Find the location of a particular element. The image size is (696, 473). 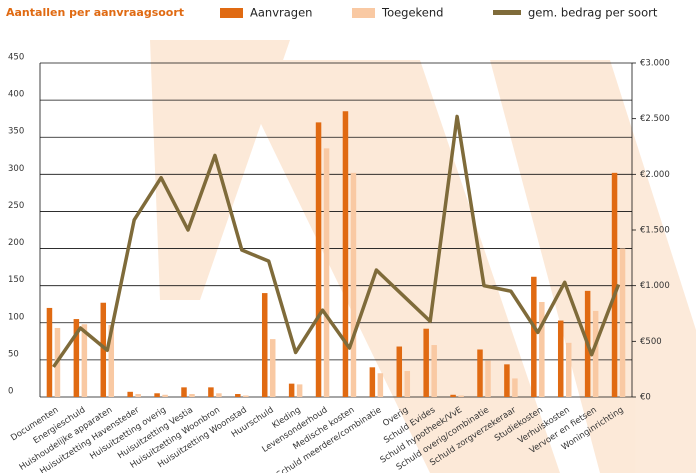

y-tick-label: 300 is located at coordinates (16, 169).